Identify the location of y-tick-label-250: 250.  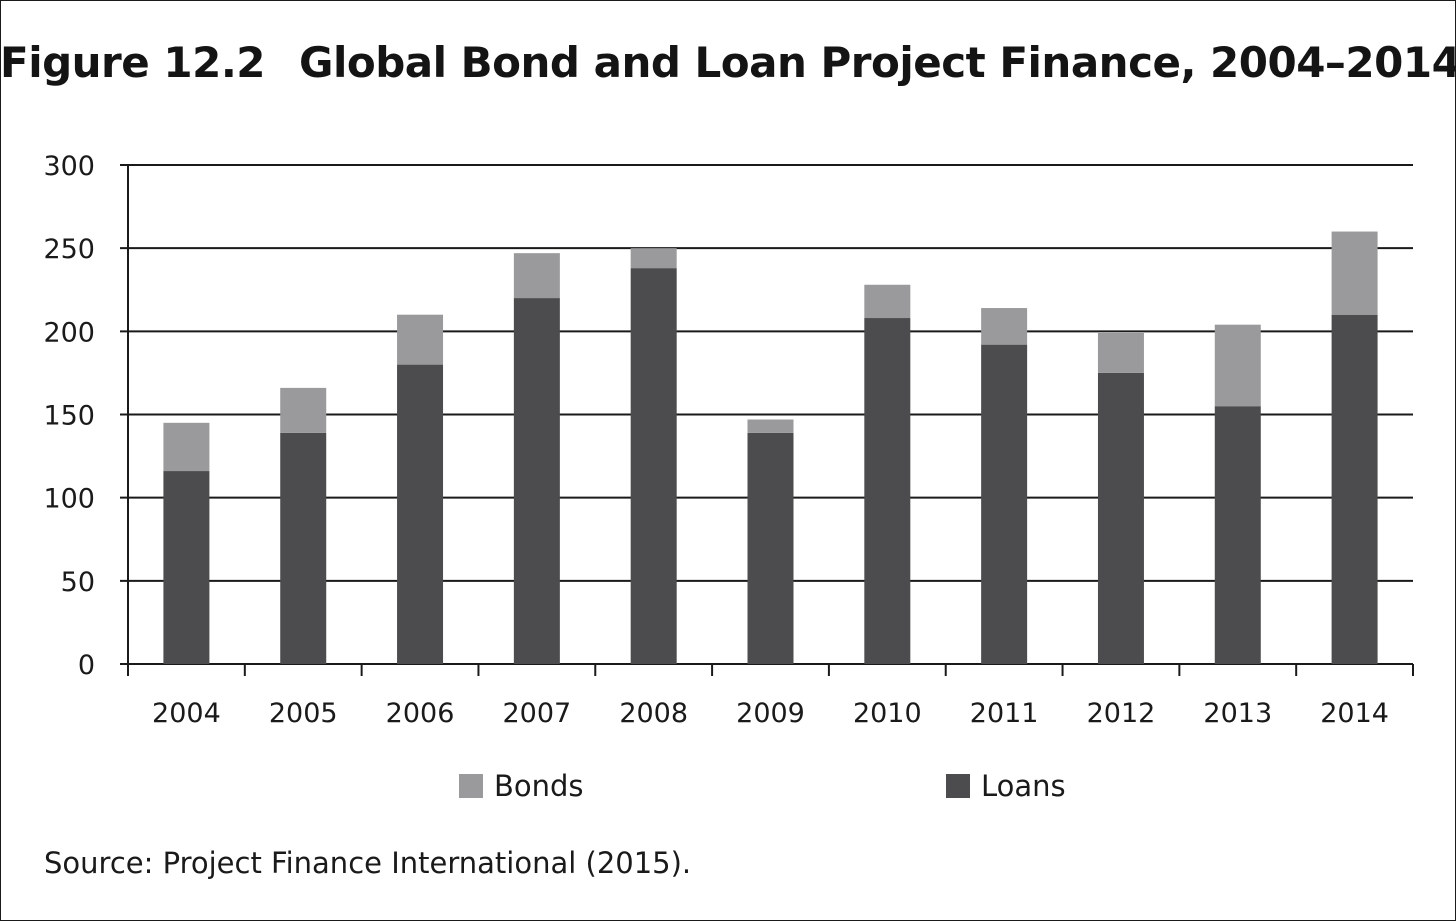
(69, 249).